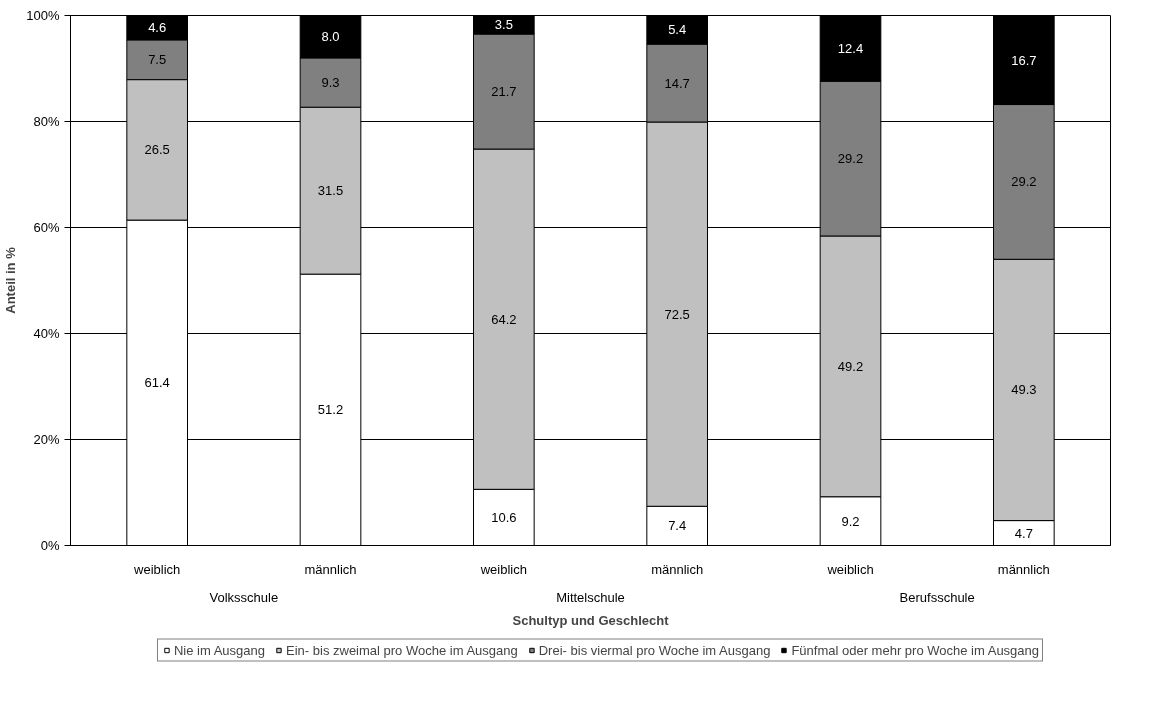  I want to click on legend-label: Nie im Ausgang, so click(219, 650).